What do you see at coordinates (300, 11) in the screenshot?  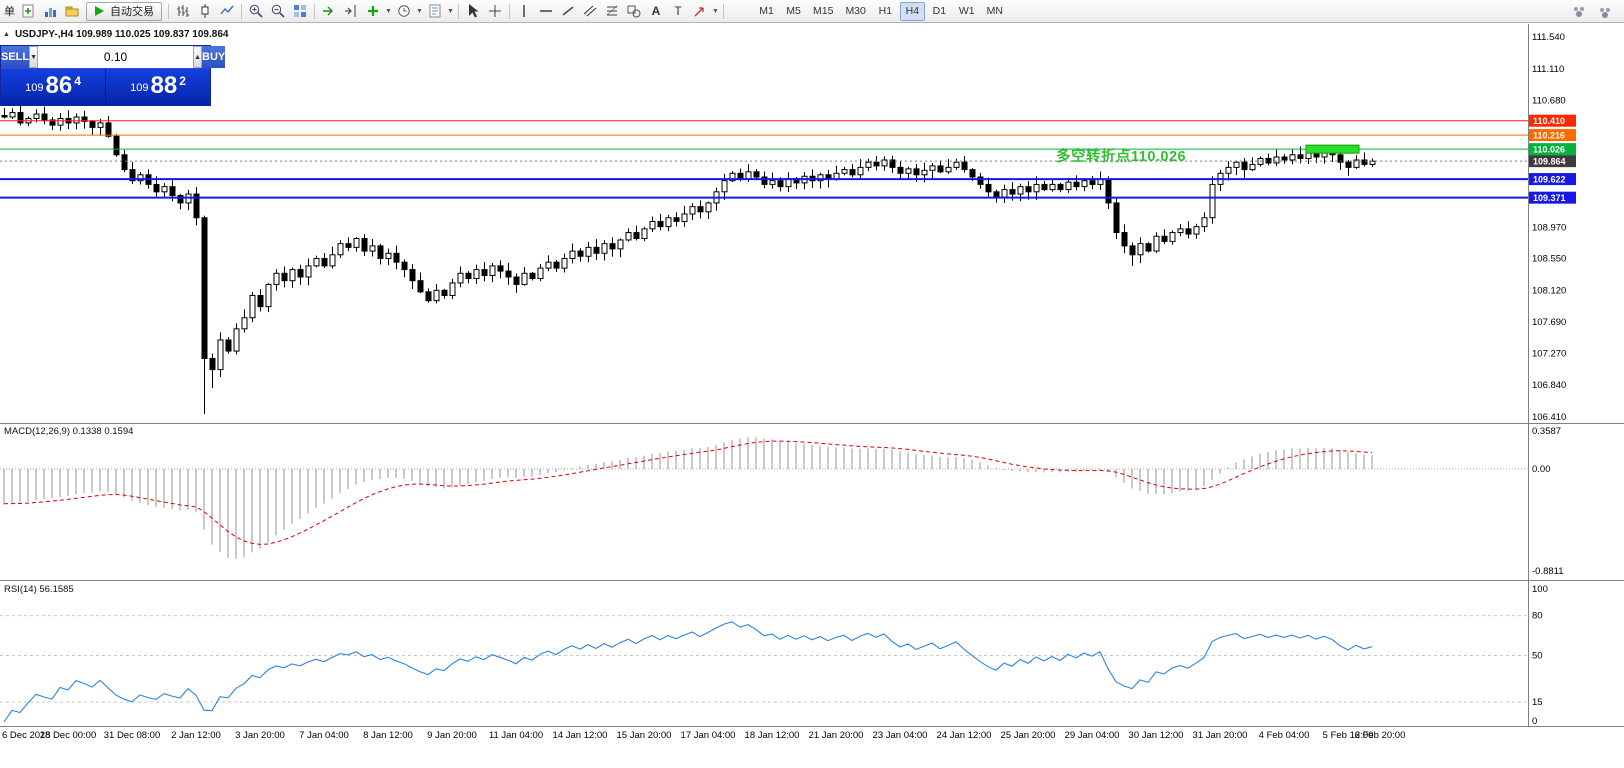 I see `tile-windows-icon` at bounding box center [300, 11].